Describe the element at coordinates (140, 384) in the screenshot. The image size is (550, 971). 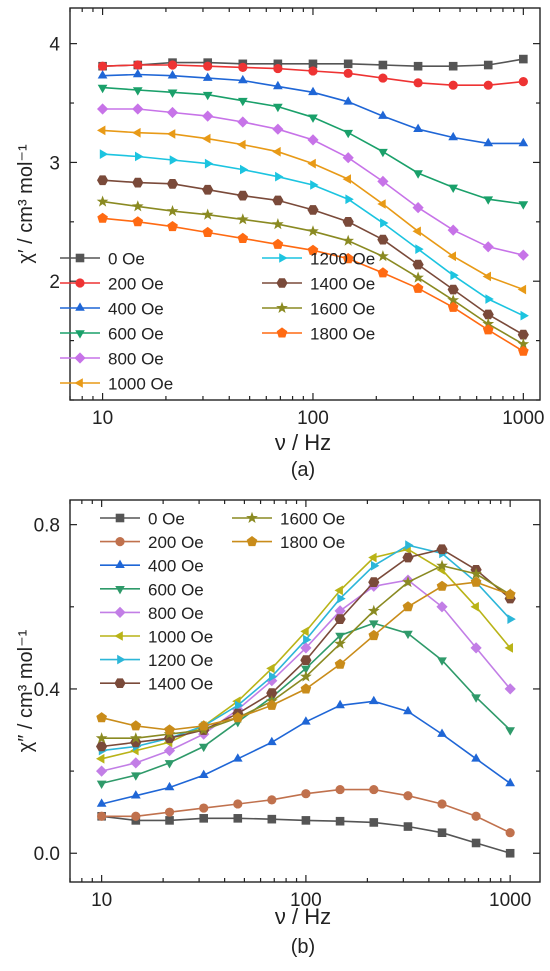
I see `legend-label: 1000 Oe` at that location.